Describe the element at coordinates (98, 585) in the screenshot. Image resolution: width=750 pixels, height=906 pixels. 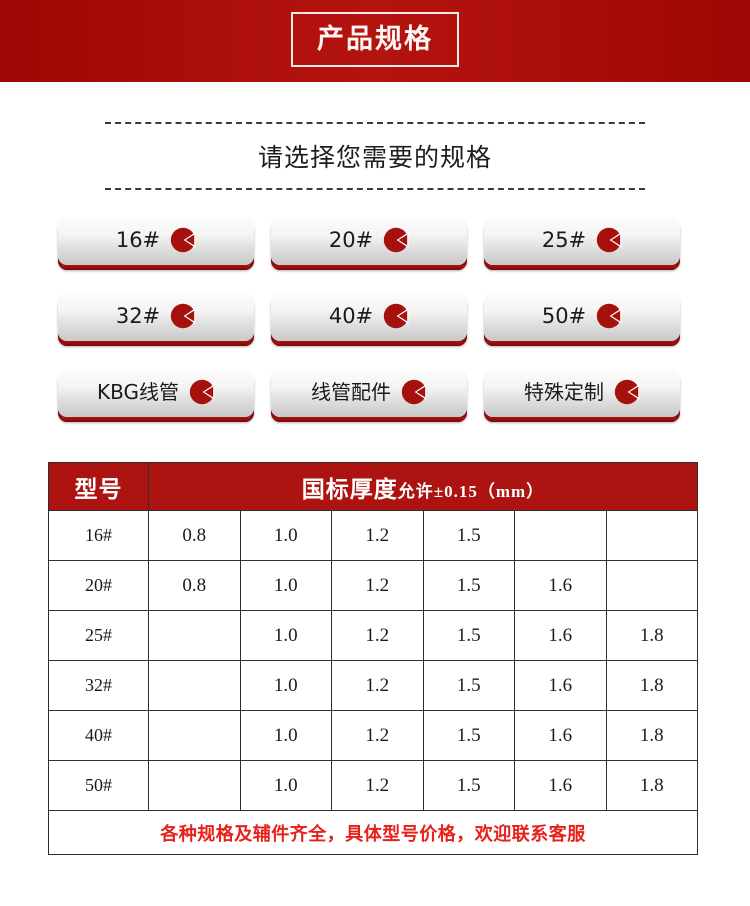
I see `cell-model: 20#` at that location.